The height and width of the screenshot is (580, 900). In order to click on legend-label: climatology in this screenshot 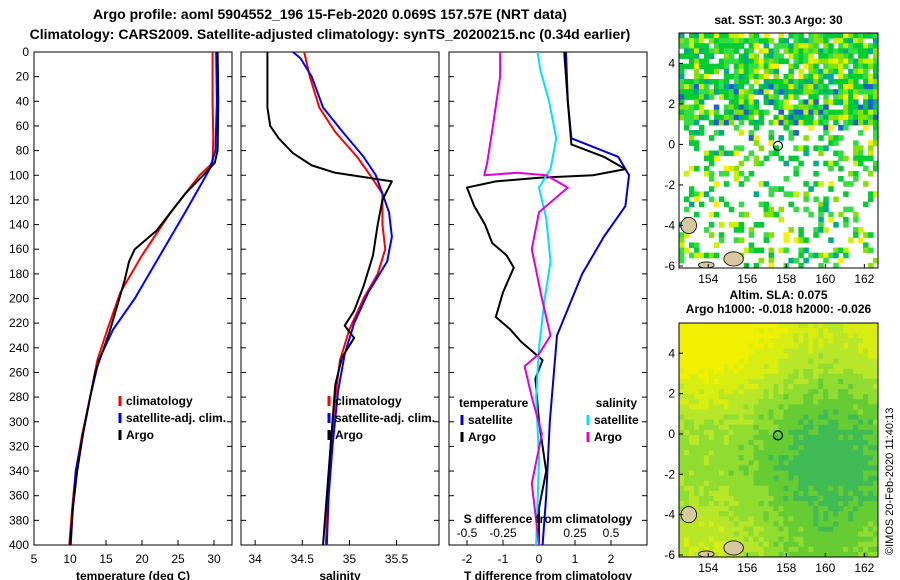, I will do `click(368, 401)`.